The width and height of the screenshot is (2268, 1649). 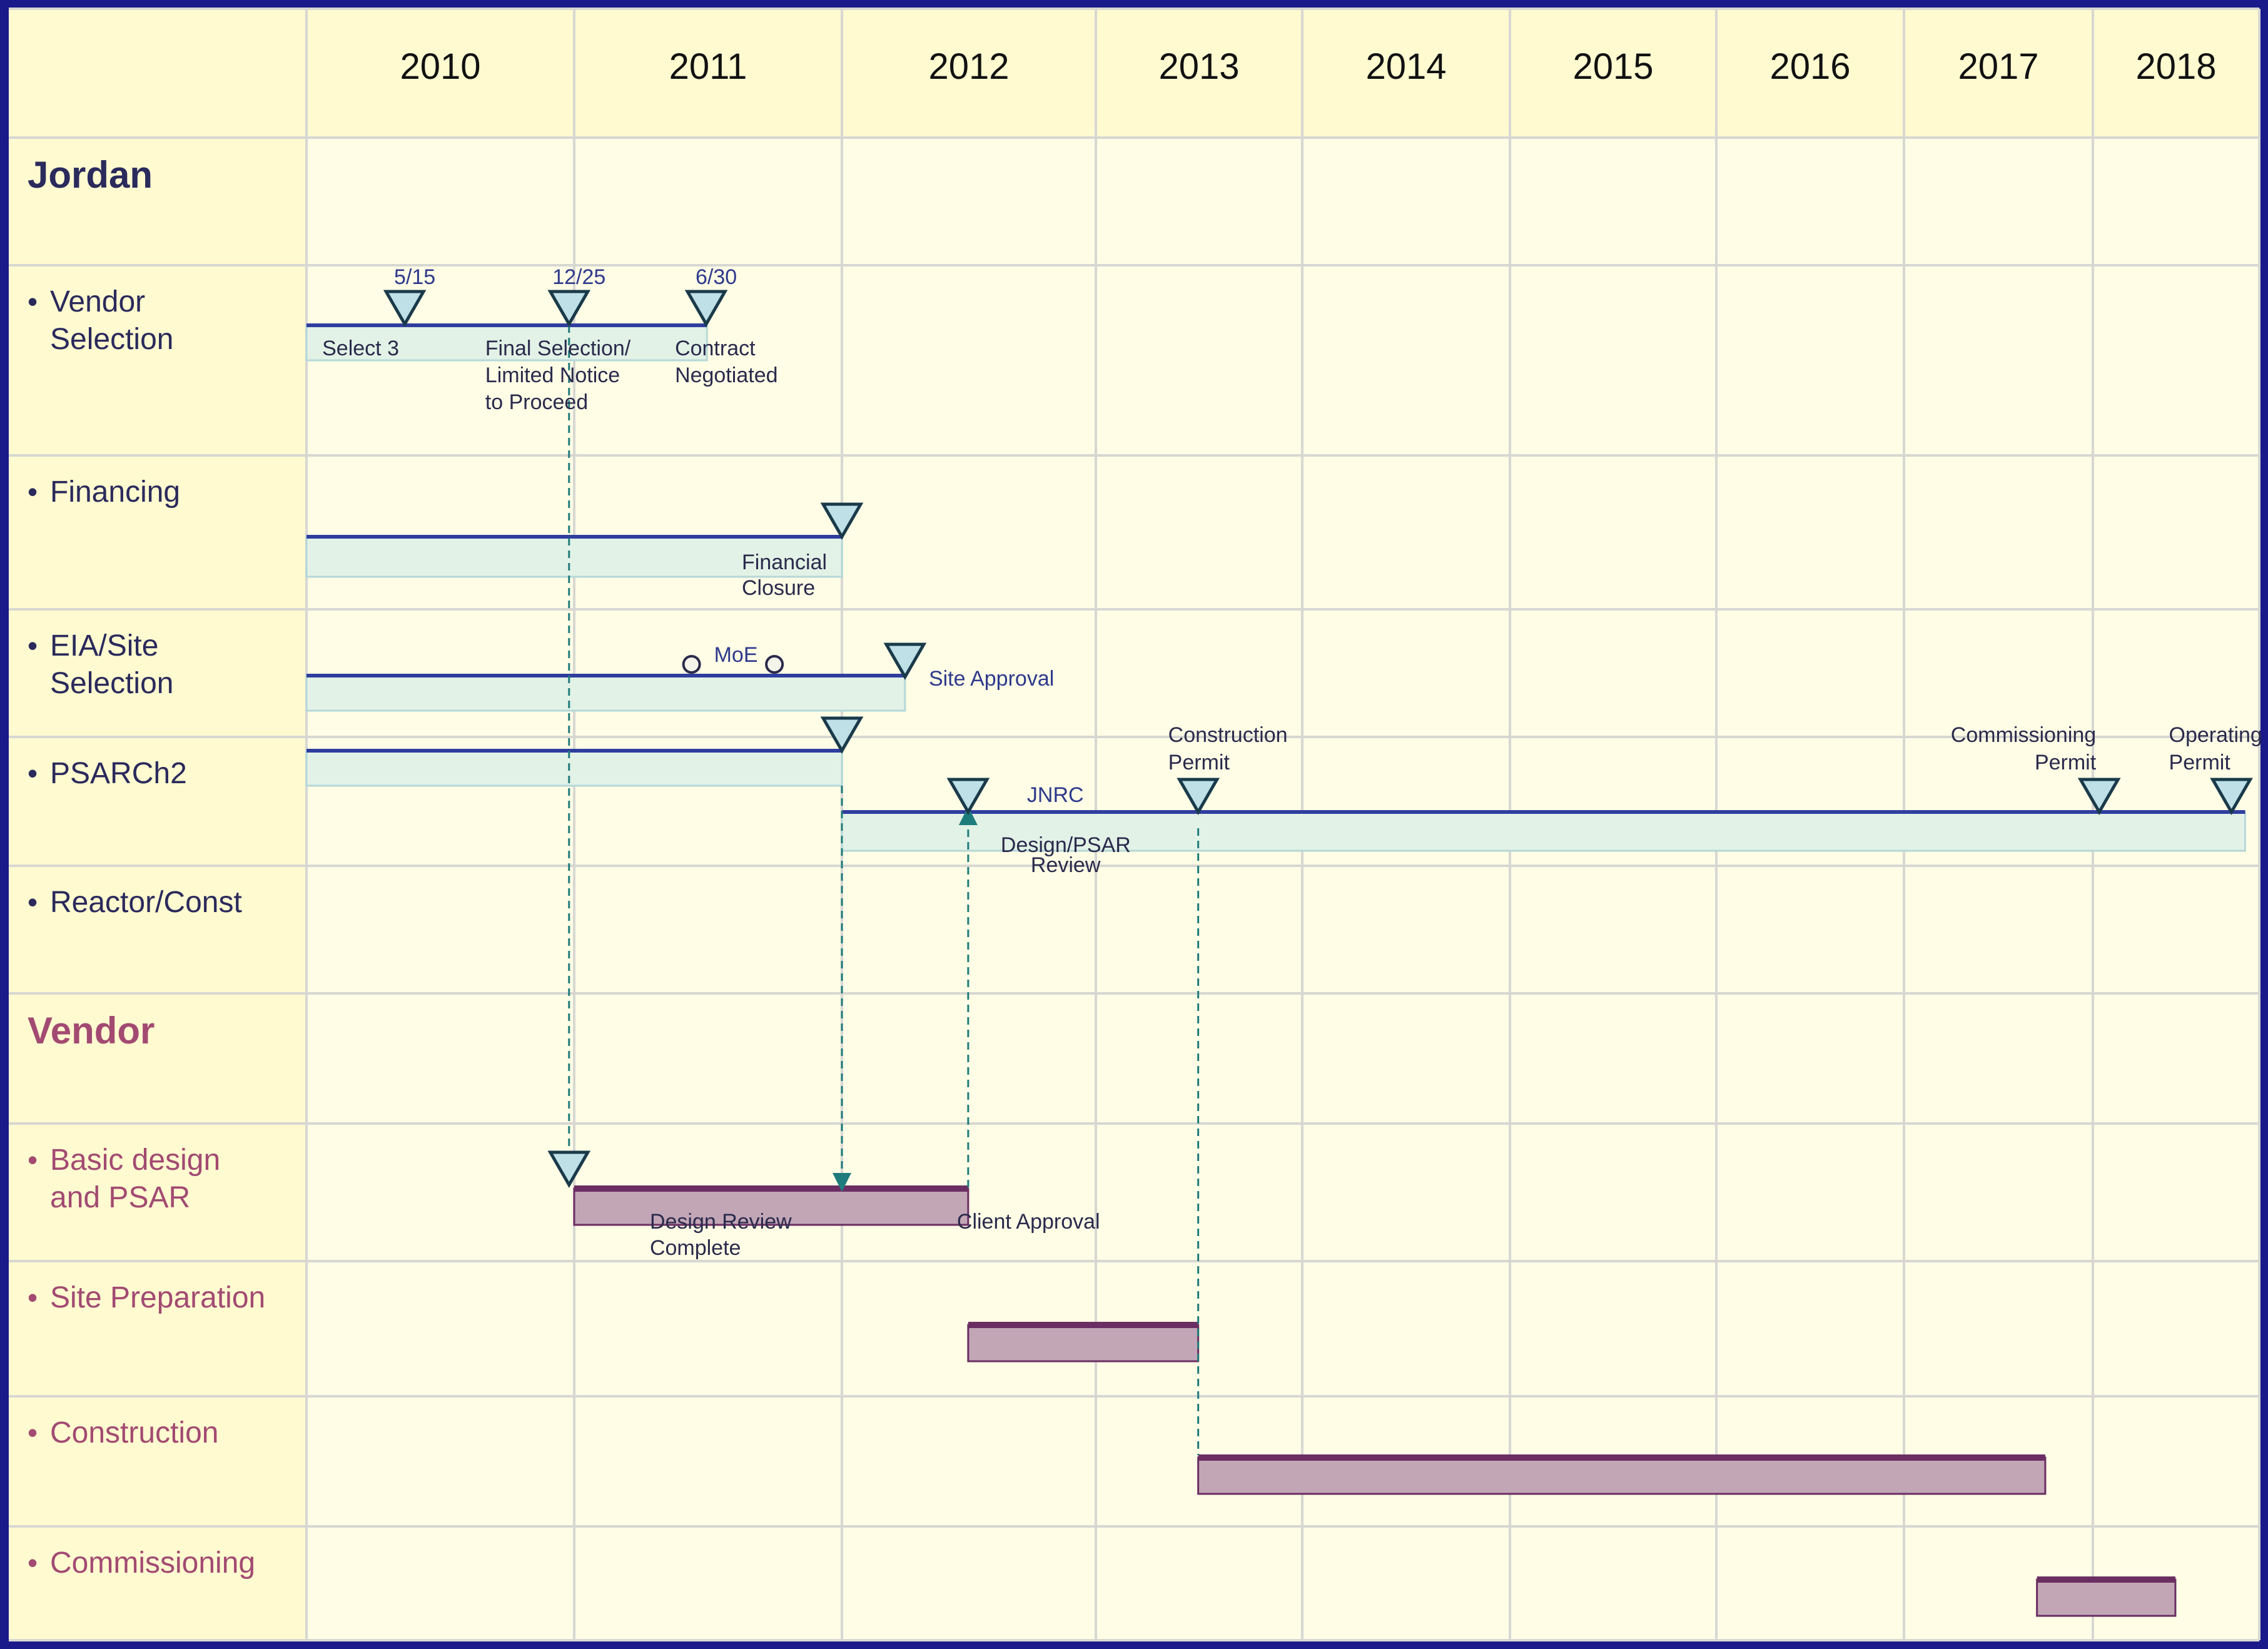 I want to click on milestone-caption: Review, so click(x=1066, y=865).